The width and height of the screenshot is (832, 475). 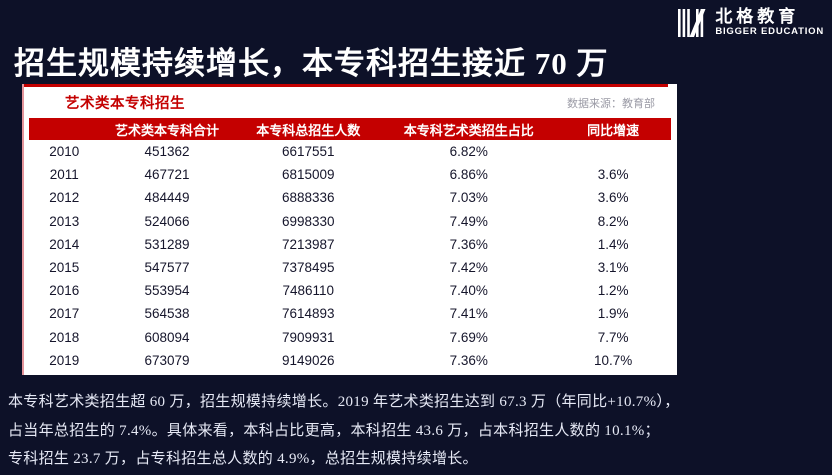 What do you see at coordinates (64, 198) in the screenshot?
I see `year-cell: 2012` at bounding box center [64, 198].